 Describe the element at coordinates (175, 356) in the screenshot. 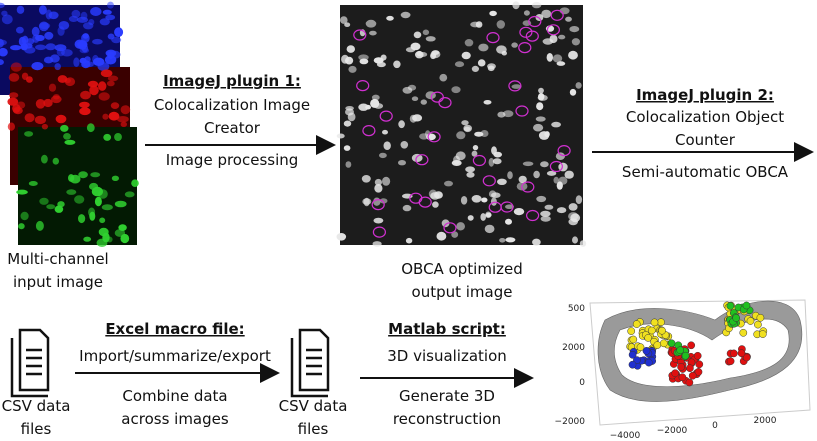

I see `label: Import/summarize/export` at that location.